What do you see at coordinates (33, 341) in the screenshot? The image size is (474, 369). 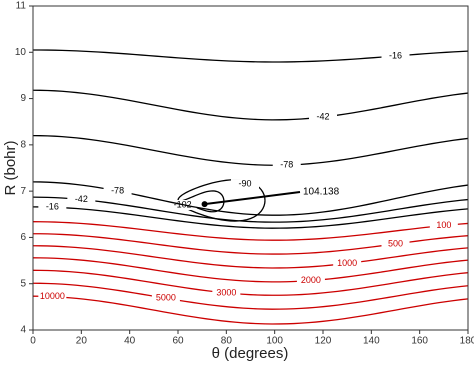 I see `x-tick-label: 0` at bounding box center [33, 341].